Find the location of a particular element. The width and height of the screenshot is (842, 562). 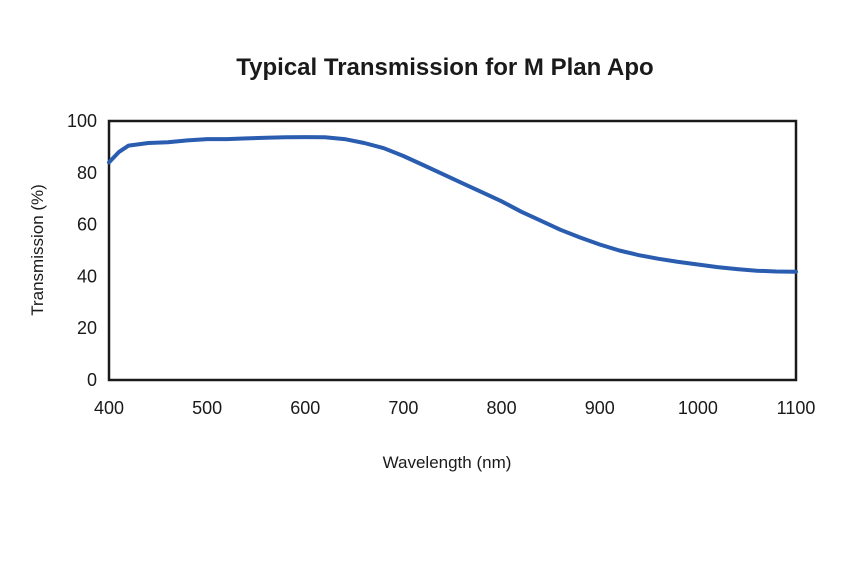

x-tick-label: 900 is located at coordinates (600, 408).